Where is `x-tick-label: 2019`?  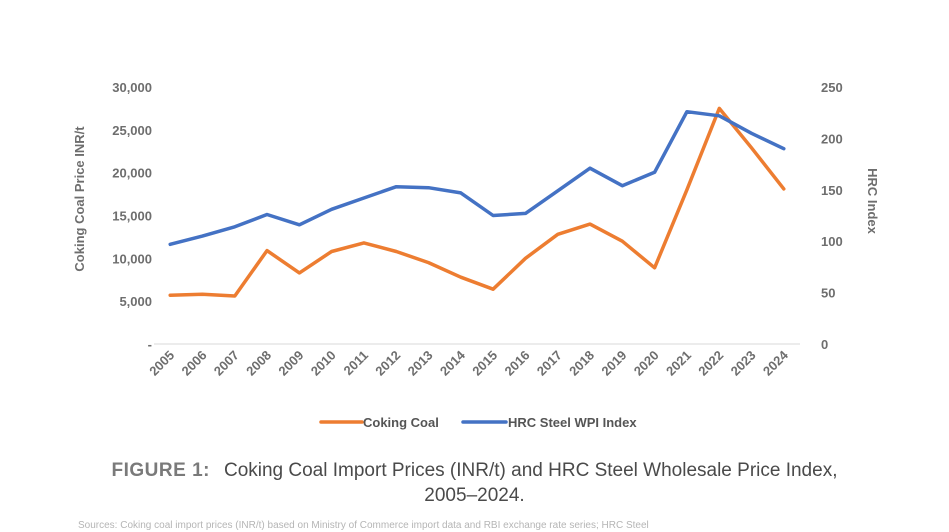 x-tick-label: 2019 is located at coordinates (613, 363).